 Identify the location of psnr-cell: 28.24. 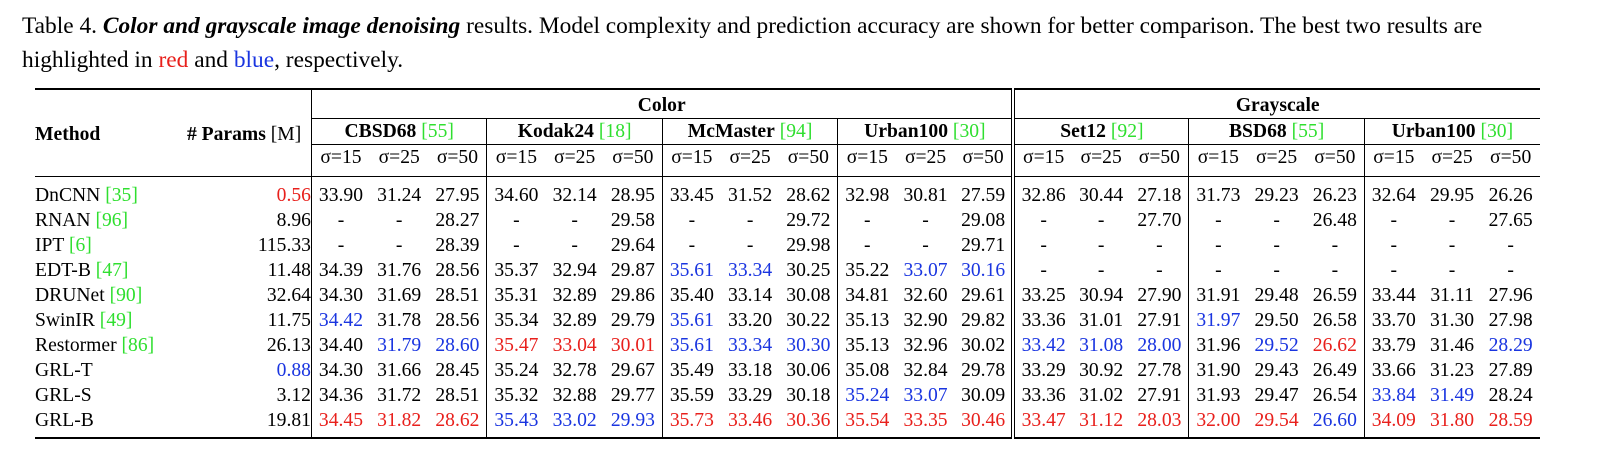
(1510, 395).